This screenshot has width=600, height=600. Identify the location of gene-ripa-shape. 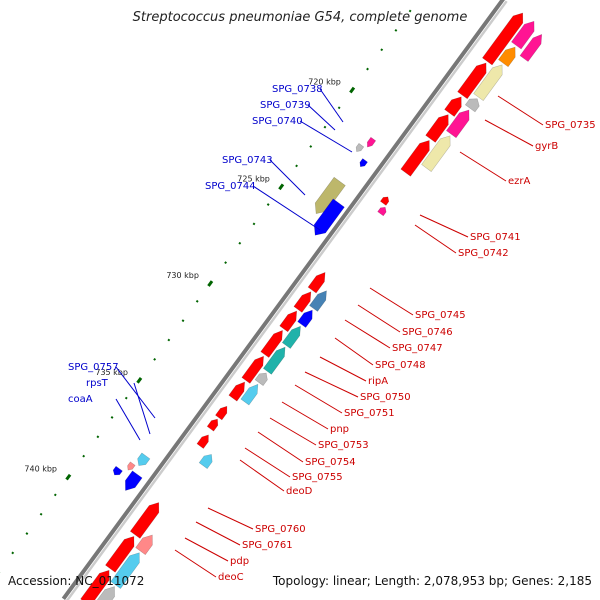
(261, 379).